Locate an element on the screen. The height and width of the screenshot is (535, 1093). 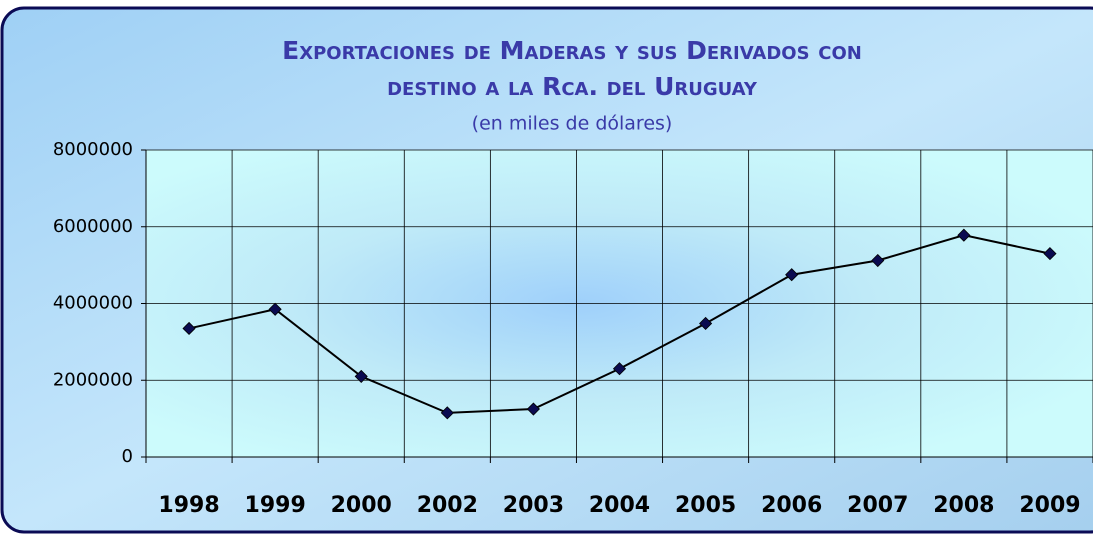
x-tick-label: 2009 is located at coordinates (1049, 505).